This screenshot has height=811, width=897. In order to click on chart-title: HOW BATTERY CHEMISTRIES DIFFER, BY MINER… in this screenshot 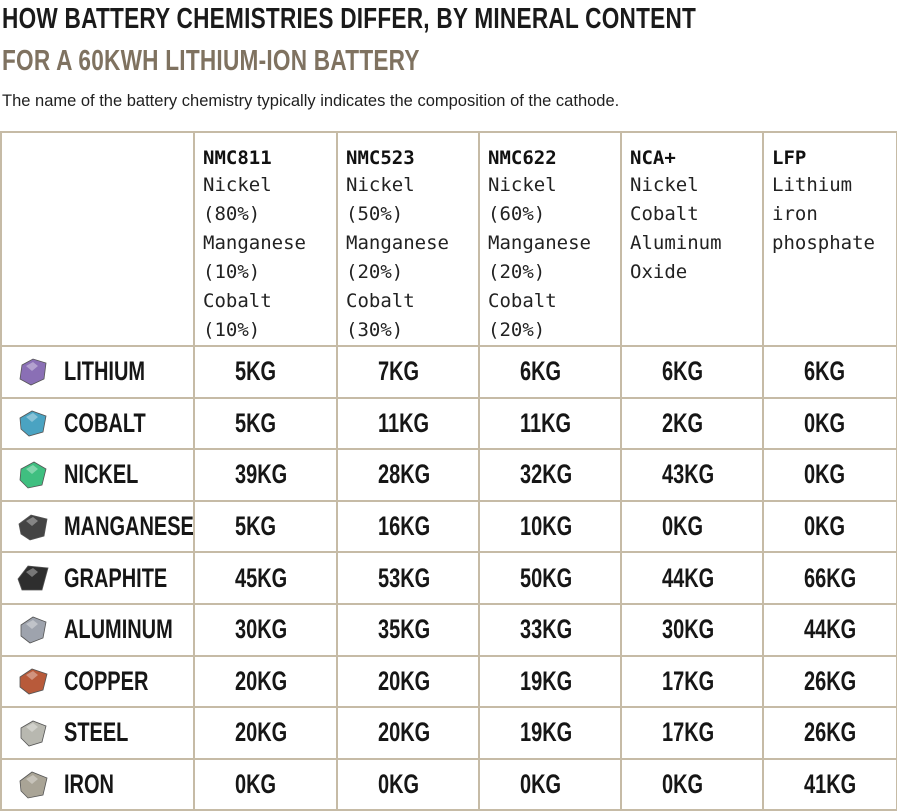, I will do `click(349, 19)`.